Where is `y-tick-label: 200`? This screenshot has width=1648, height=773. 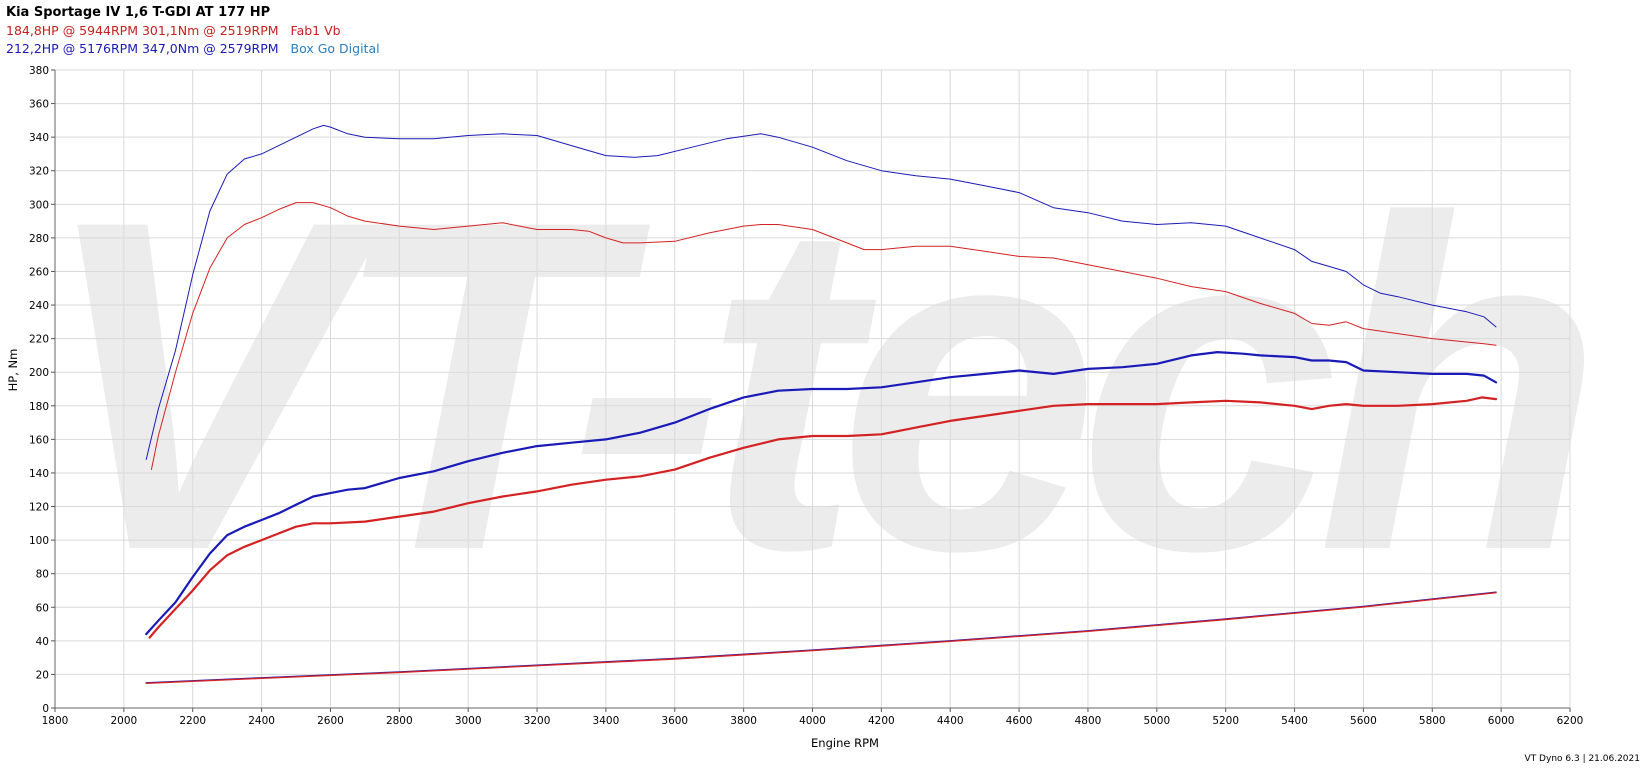
y-tick-label: 200 is located at coordinates (39, 373).